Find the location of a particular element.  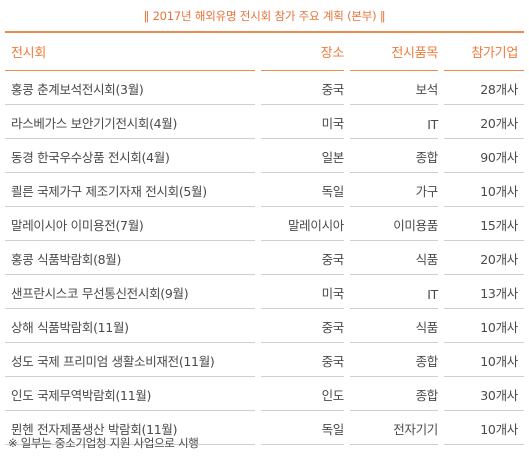

table-row: 샌프란시스코 무선통신전시회(9월) 미국 IT 13개사 is located at coordinates (264, 291).